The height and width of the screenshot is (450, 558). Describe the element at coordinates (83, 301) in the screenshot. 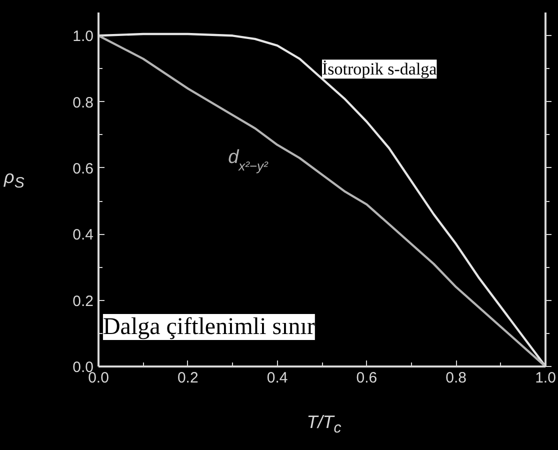

I see `y-tick-label: 0.2` at that location.